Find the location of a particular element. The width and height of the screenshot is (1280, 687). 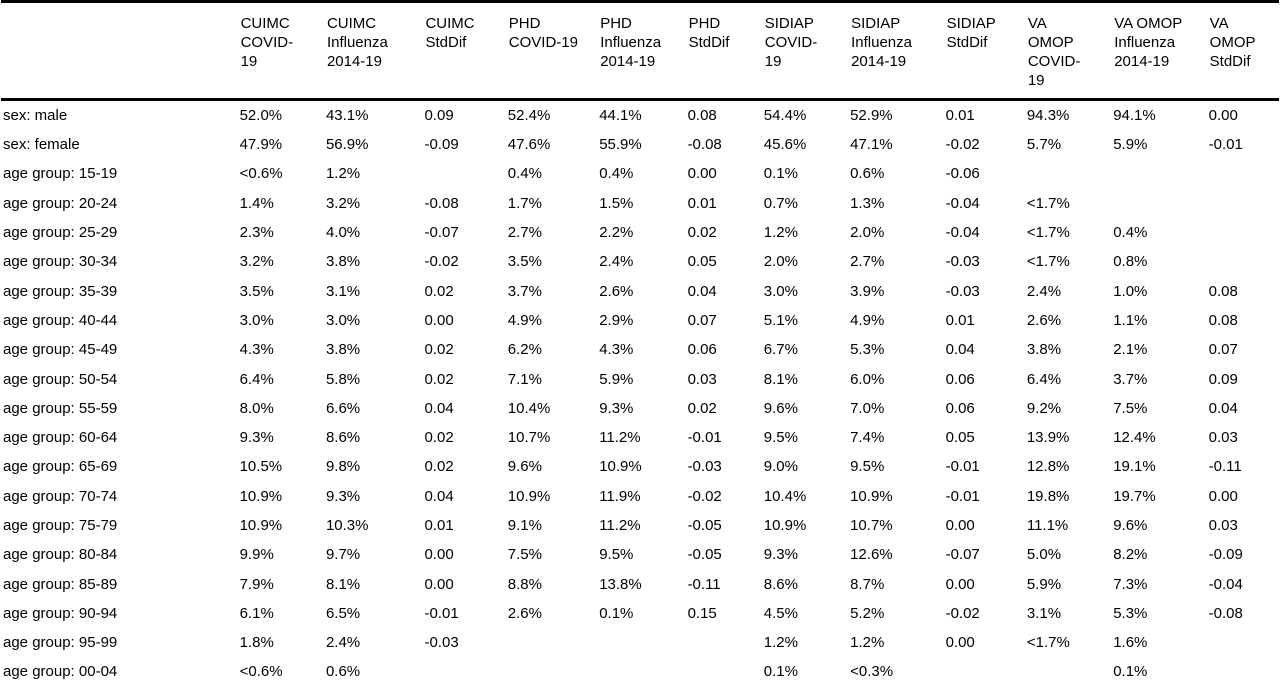

table-cell: 4.9% is located at coordinates (867, 320).